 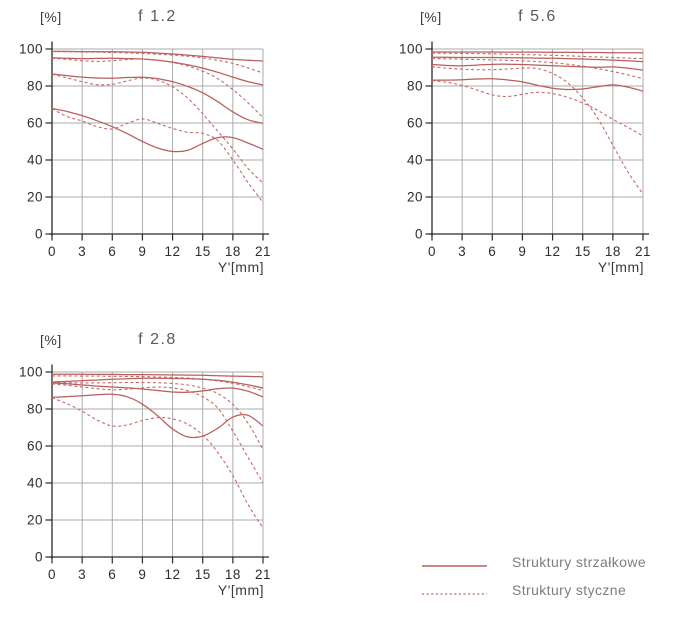 What do you see at coordinates (157, 339) in the screenshot?
I see `chart-title: f 2.8` at bounding box center [157, 339].